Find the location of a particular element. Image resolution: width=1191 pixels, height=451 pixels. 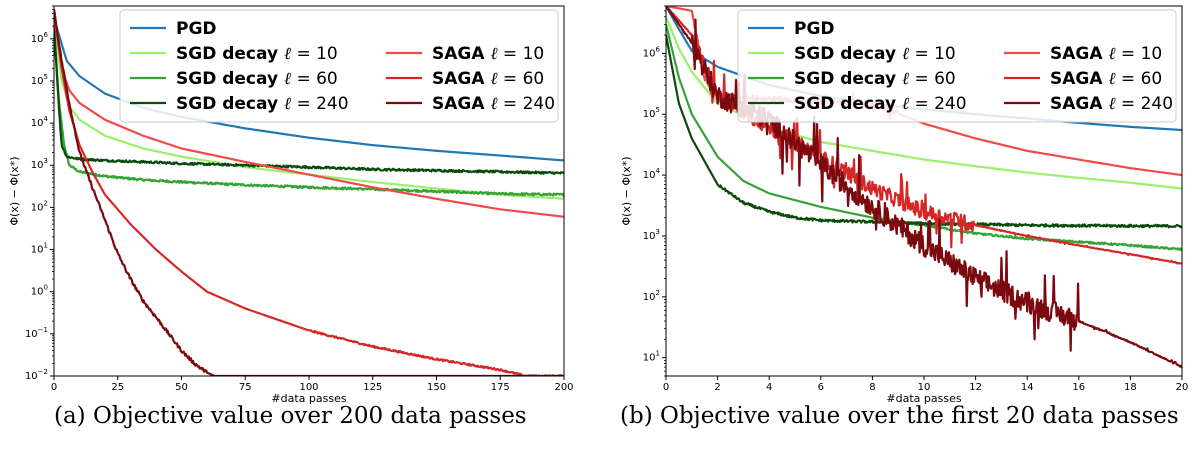

y-tick-label: 10⁻² is located at coordinates (36, 375).